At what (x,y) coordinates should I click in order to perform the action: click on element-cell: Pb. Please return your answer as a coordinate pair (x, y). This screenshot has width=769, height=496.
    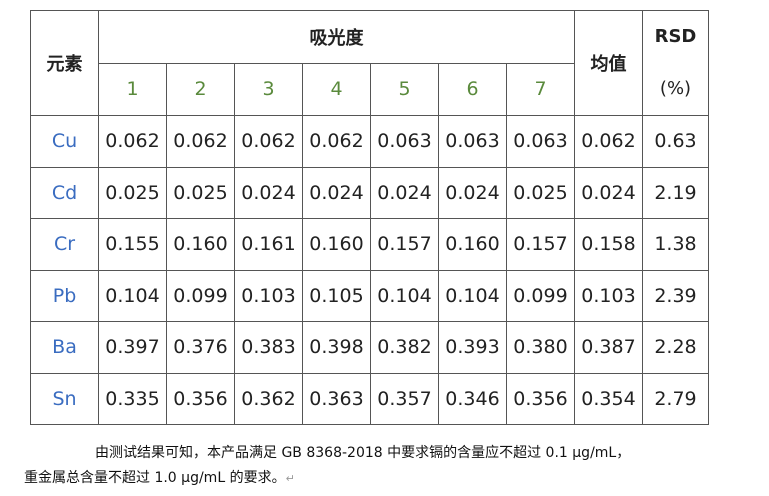
    Looking at the image, I should click on (64, 295).